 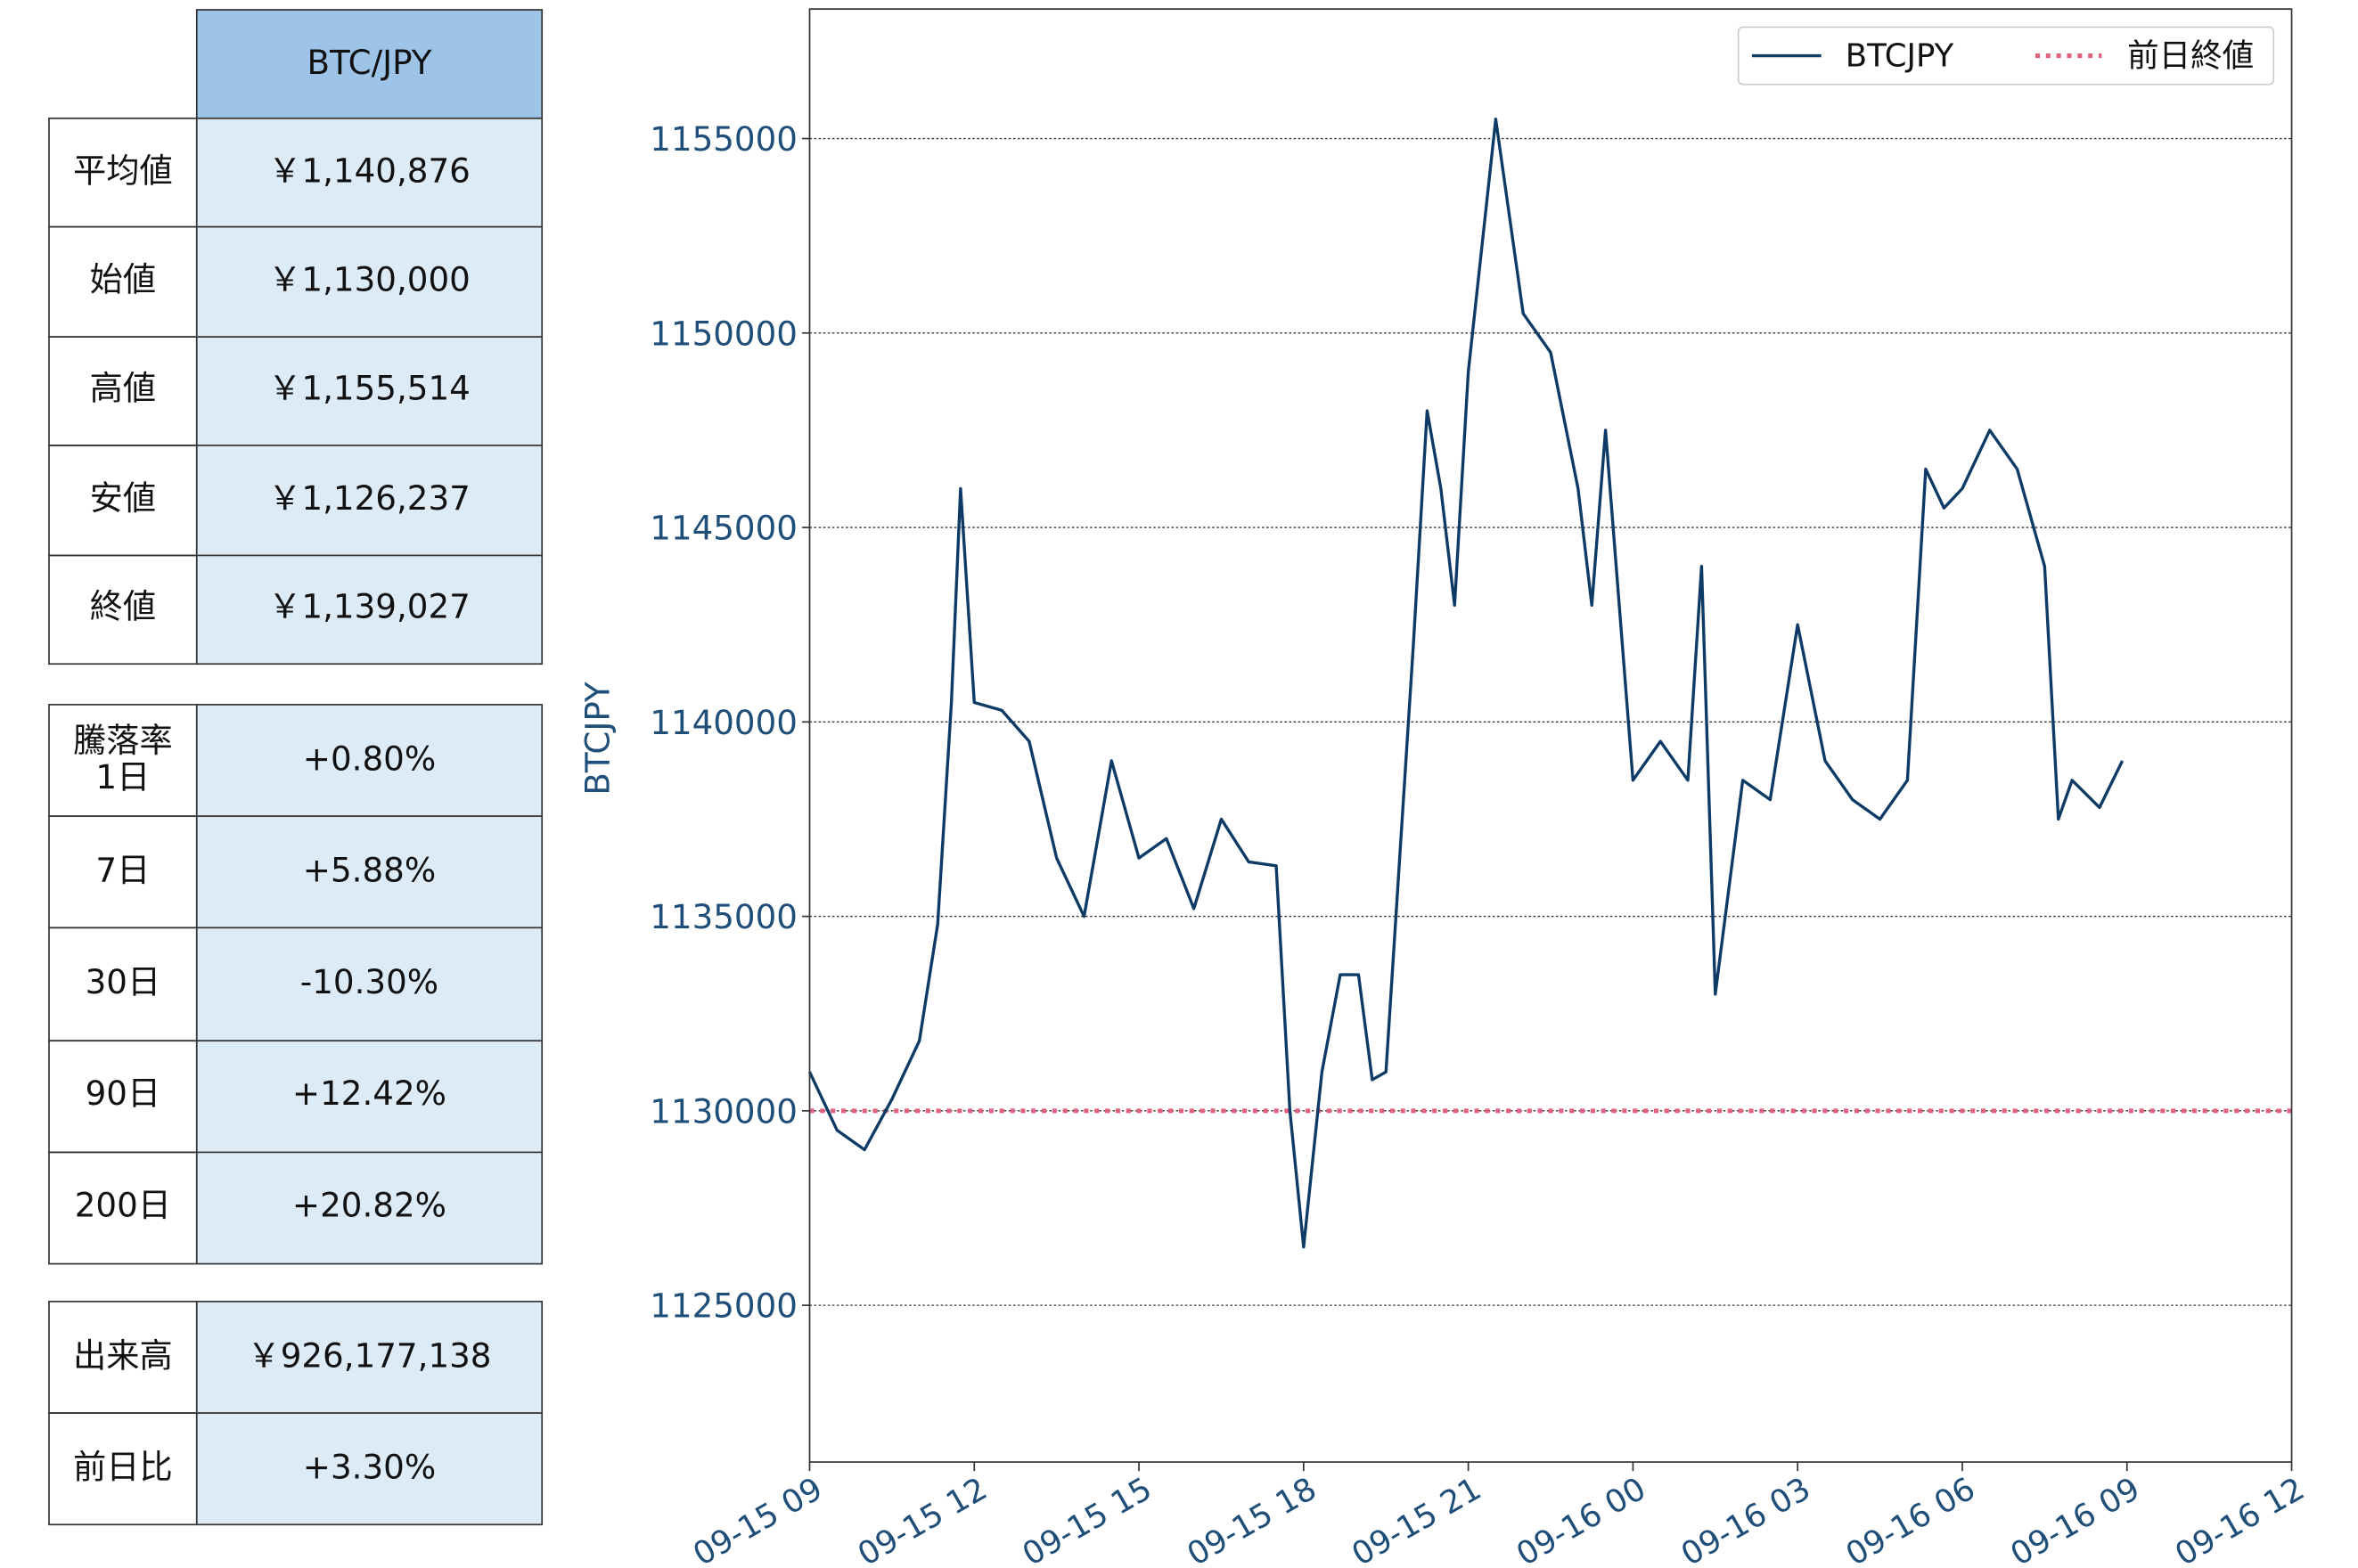 What do you see at coordinates (369, 1469) in the screenshot?
I see `row-value: +3.30%` at bounding box center [369, 1469].